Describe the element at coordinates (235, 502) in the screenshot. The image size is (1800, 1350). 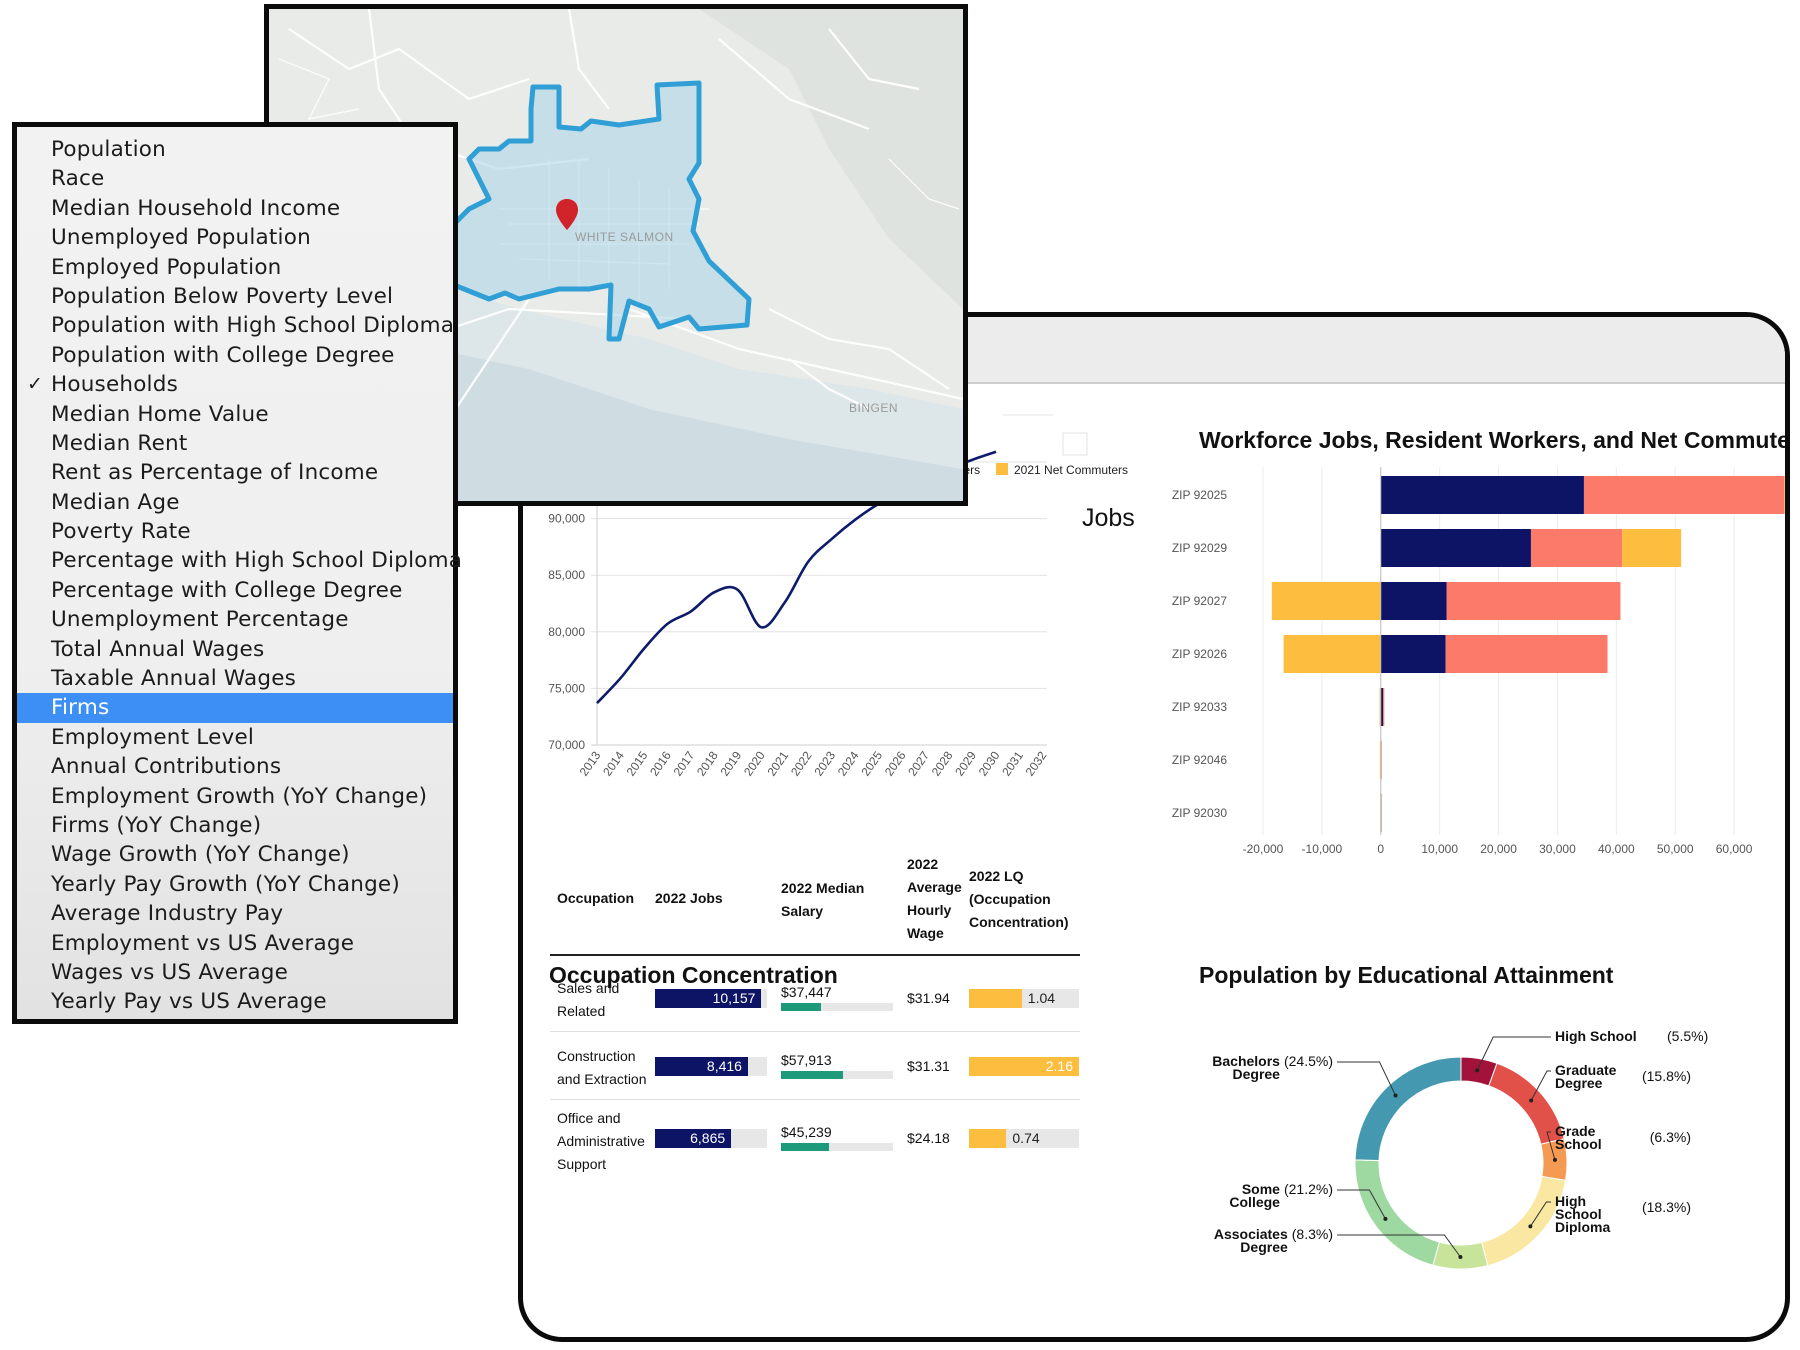
I see `menu-item-median-age: Median Age` at that location.